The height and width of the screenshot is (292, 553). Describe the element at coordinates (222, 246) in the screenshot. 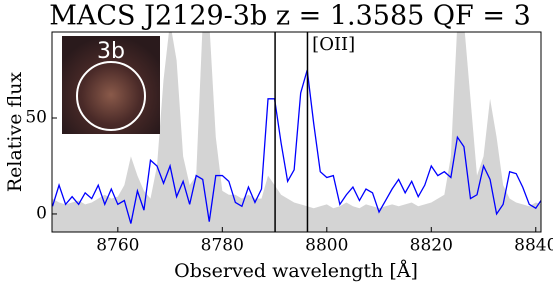

I see `x-tick-label: 8780` at that location.